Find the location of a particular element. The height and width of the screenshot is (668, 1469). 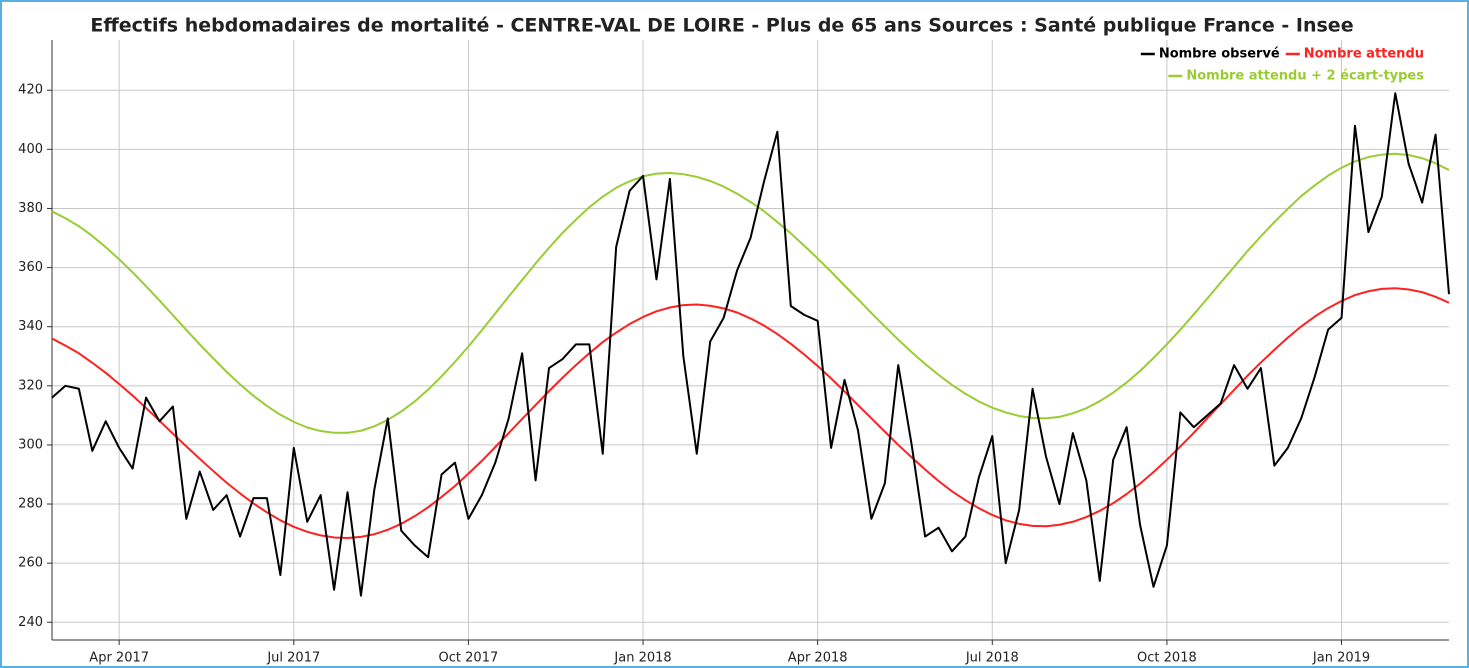

y-tick-label: 300 is located at coordinates (30, 444).